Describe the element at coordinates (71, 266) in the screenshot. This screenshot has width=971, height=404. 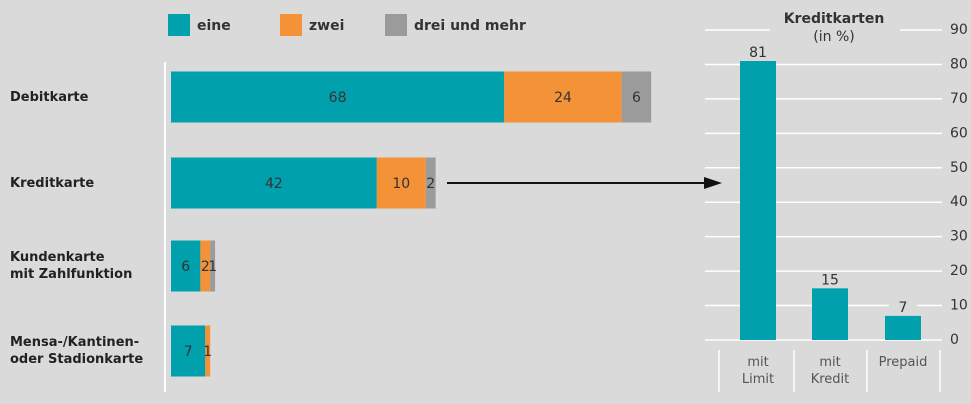
I see `category-label: Kundenkarte mit Zahlfunktion` at that location.